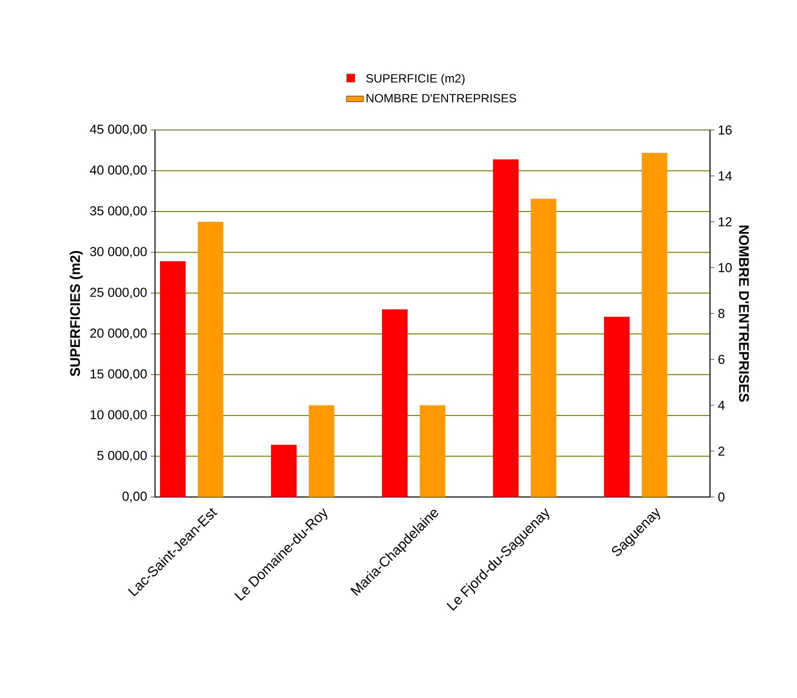  What do you see at coordinates (134, 497) in the screenshot?
I see `y-tick-label: 0,00` at bounding box center [134, 497].